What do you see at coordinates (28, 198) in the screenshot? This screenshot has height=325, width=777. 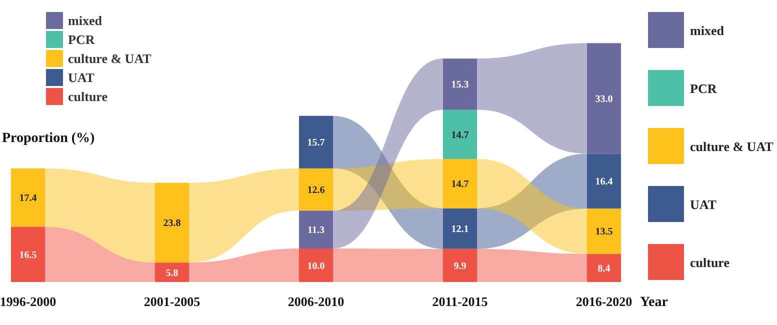 I see `data-label: 17.4` at bounding box center [28, 198].